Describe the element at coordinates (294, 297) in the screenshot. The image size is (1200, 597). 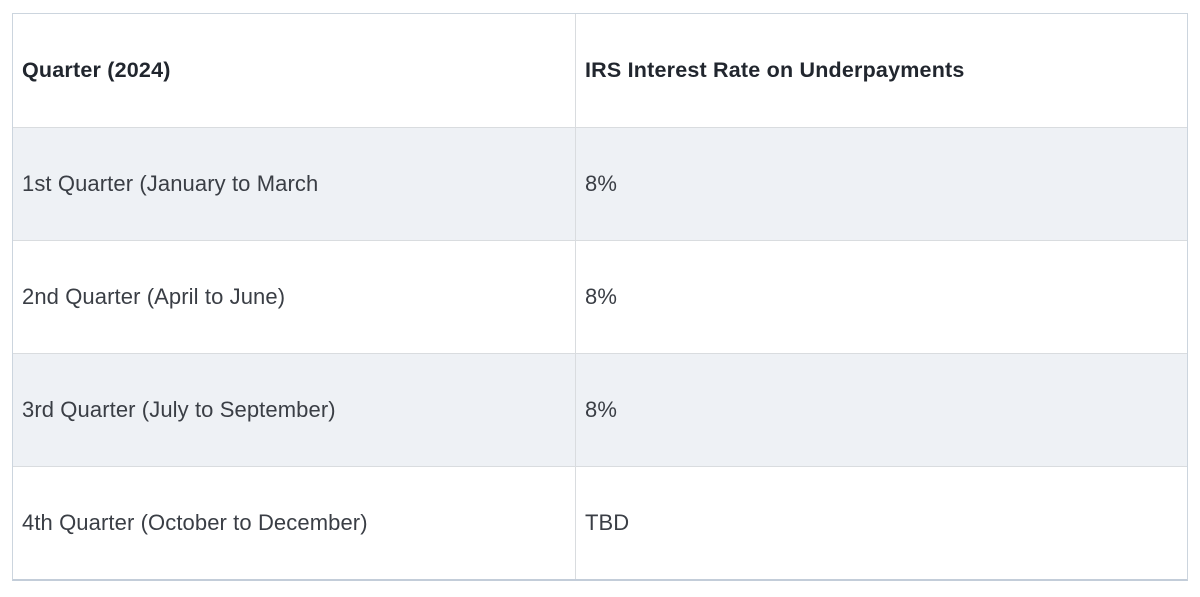
I see `quarter-cell: 2nd Quarter (April to June)` at that location.